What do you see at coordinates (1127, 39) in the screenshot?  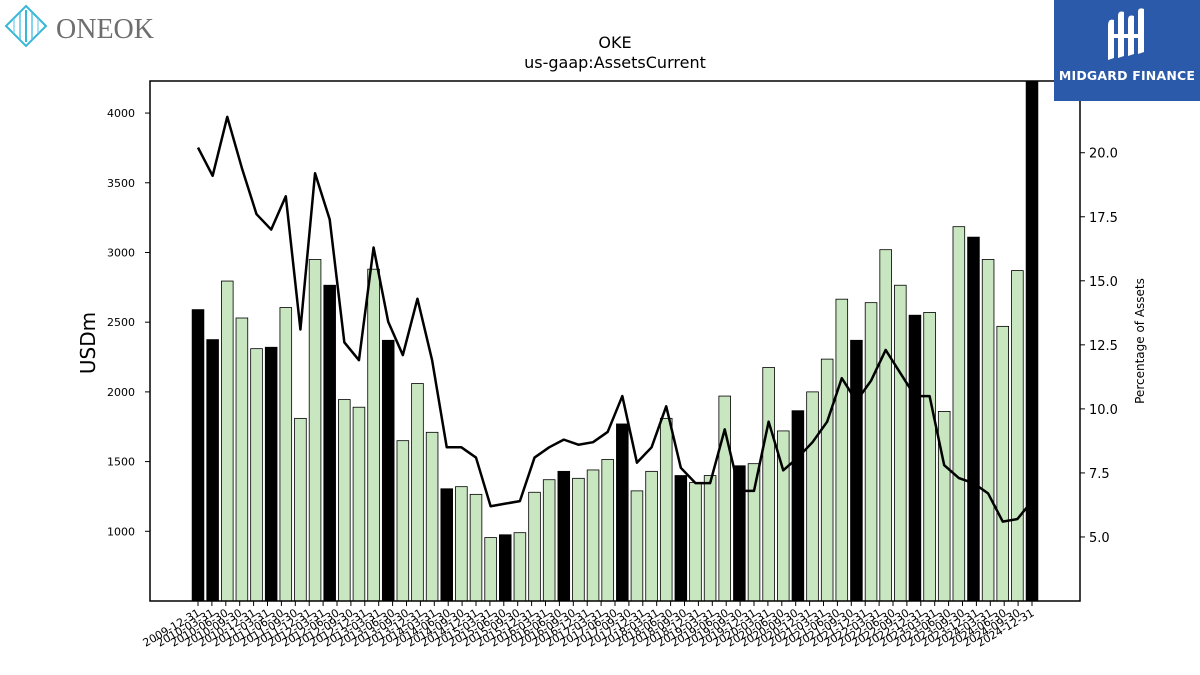 I see `midgard-mark-icon` at bounding box center [1127, 39].